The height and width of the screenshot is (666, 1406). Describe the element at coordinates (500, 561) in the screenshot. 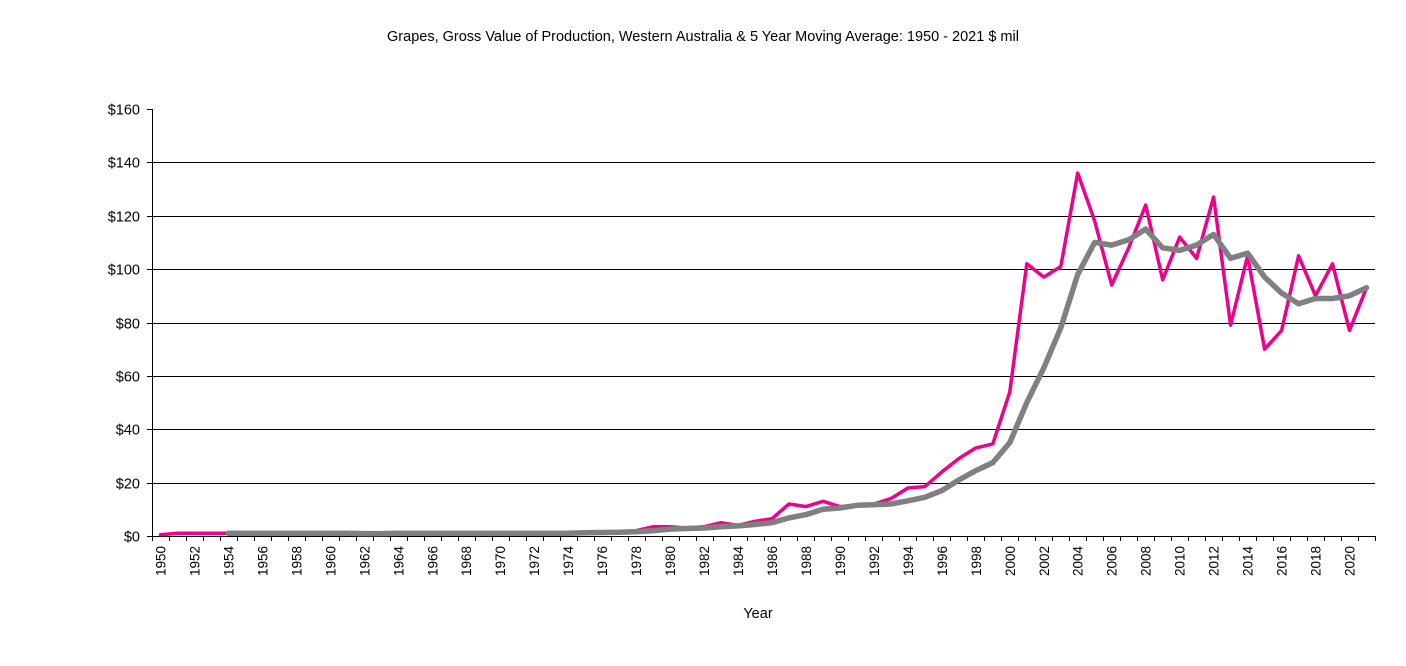

I see `x-tick-label: 1970` at that location.